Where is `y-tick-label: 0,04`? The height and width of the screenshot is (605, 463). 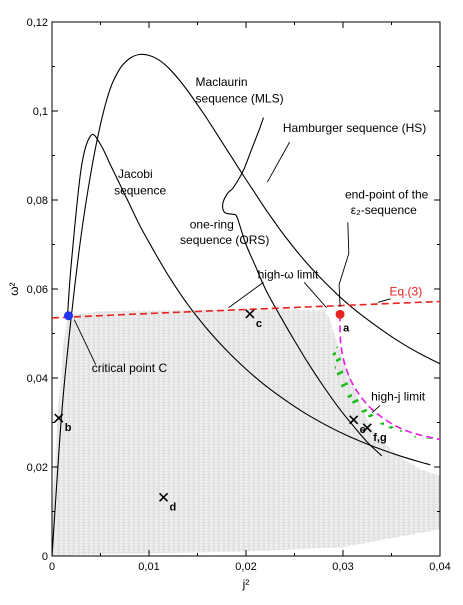
y-tick-label: 0,04 is located at coordinates (37, 379).